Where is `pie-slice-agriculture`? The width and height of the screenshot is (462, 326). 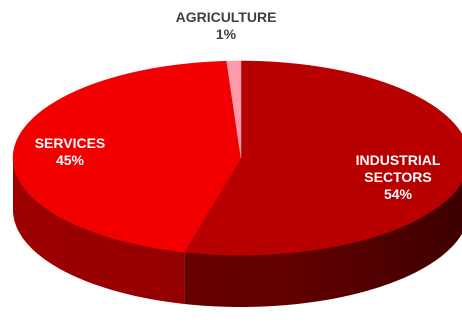 pie-slice-agriculture is located at coordinates (234, 109).